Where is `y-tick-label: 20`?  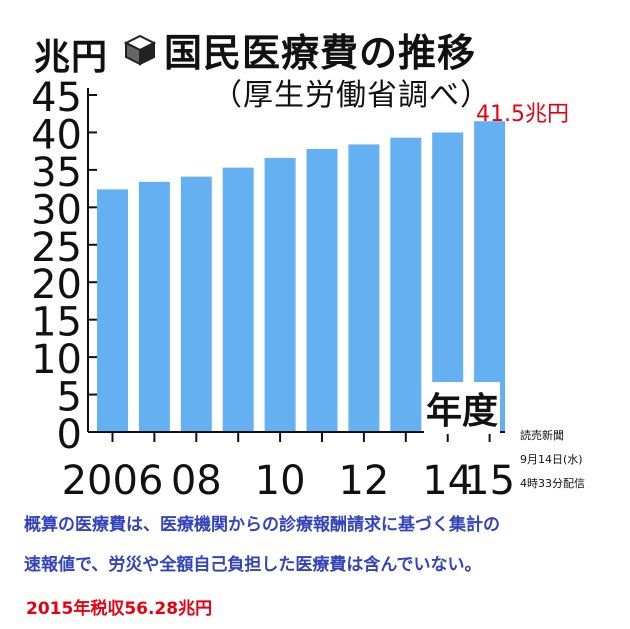 y-tick-label: 20 is located at coordinates (56, 285).